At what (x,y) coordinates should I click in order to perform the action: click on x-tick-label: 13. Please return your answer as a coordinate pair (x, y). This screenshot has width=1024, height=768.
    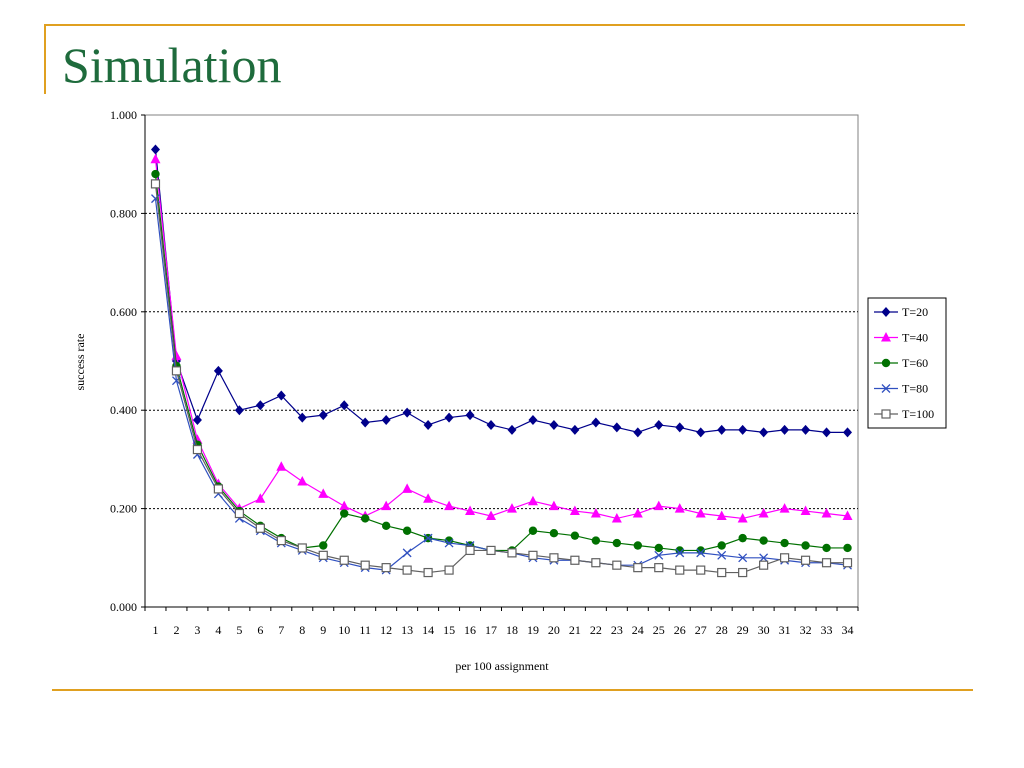
    Looking at the image, I should click on (407, 630).